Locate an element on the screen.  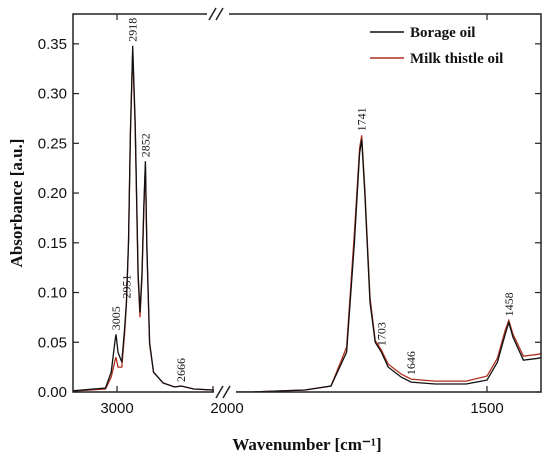
axis-break-mark is located at coordinates (218, 14).